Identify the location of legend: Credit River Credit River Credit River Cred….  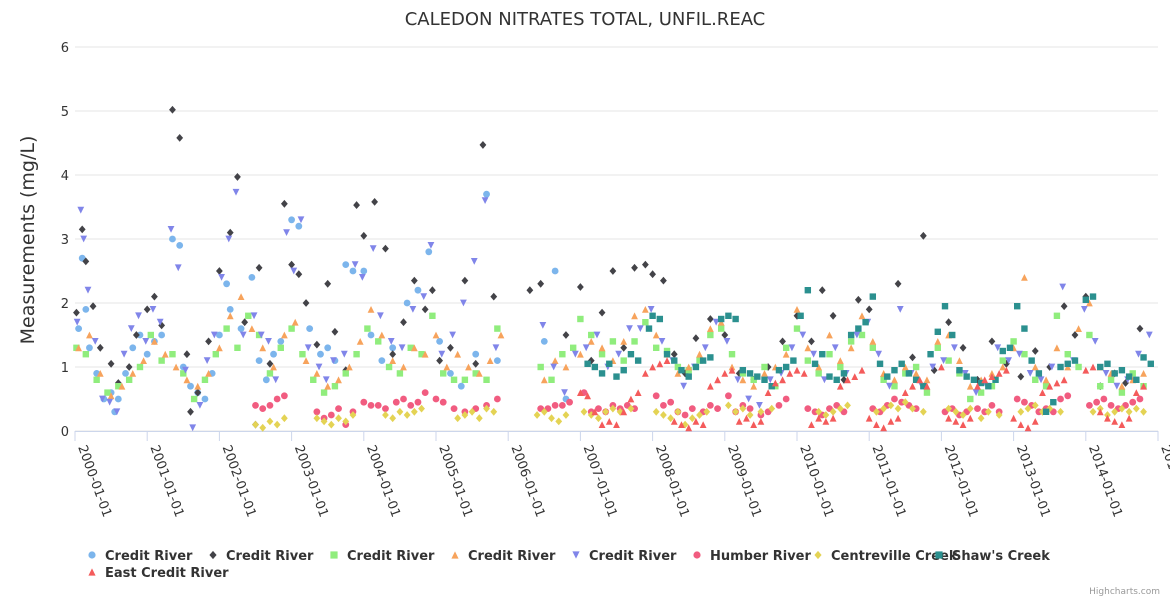
(569, 565).